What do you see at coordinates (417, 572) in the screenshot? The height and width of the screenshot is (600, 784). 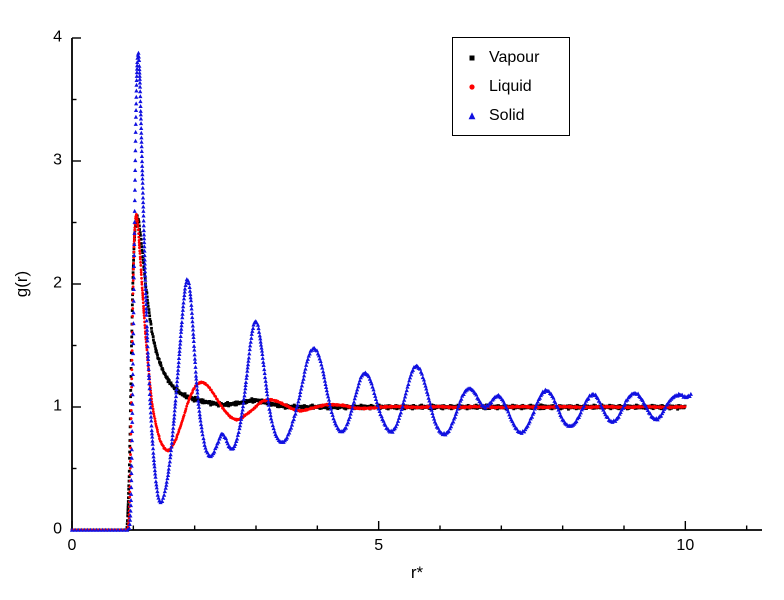 I see `x-axis-label: r*` at bounding box center [417, 572].